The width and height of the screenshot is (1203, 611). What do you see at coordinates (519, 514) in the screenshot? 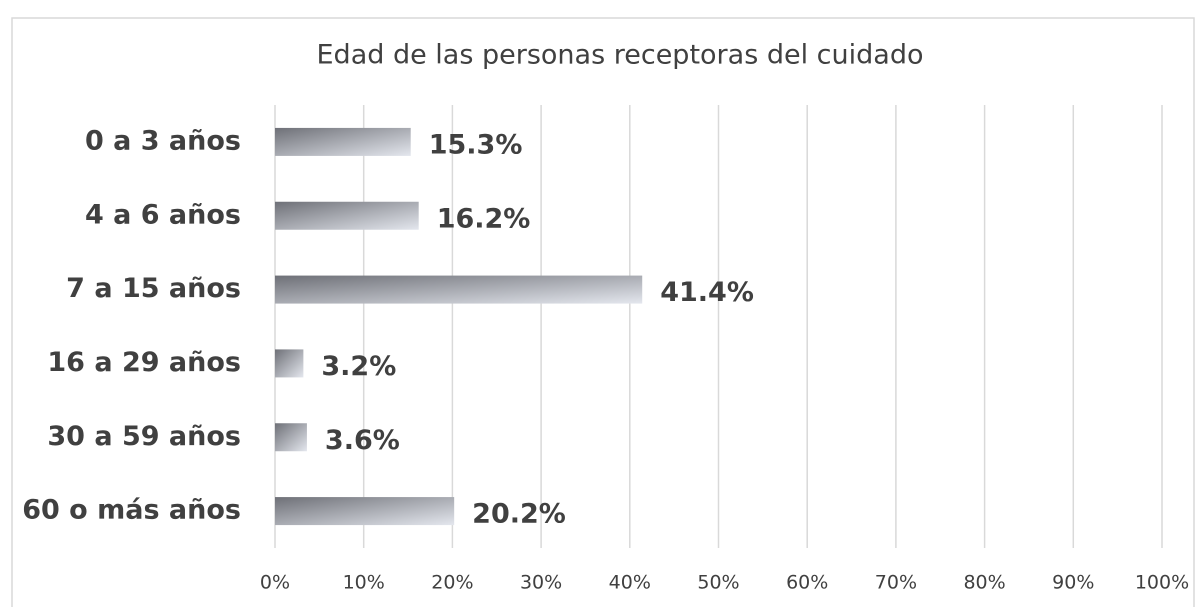
I see `value-label: 20.2%` at bounding box center [519, 514].